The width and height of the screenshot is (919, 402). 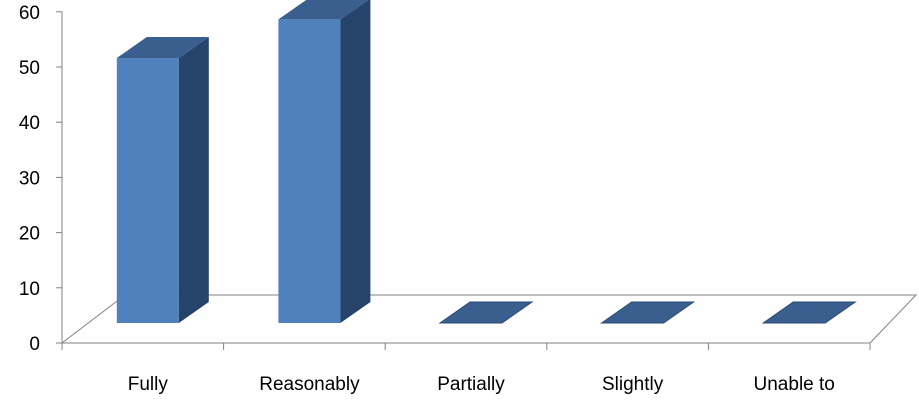 What do you see at coordinates (471, 384) in the screenshot?
I see `x-category-label: Partially` at bounding box center [471, 384].